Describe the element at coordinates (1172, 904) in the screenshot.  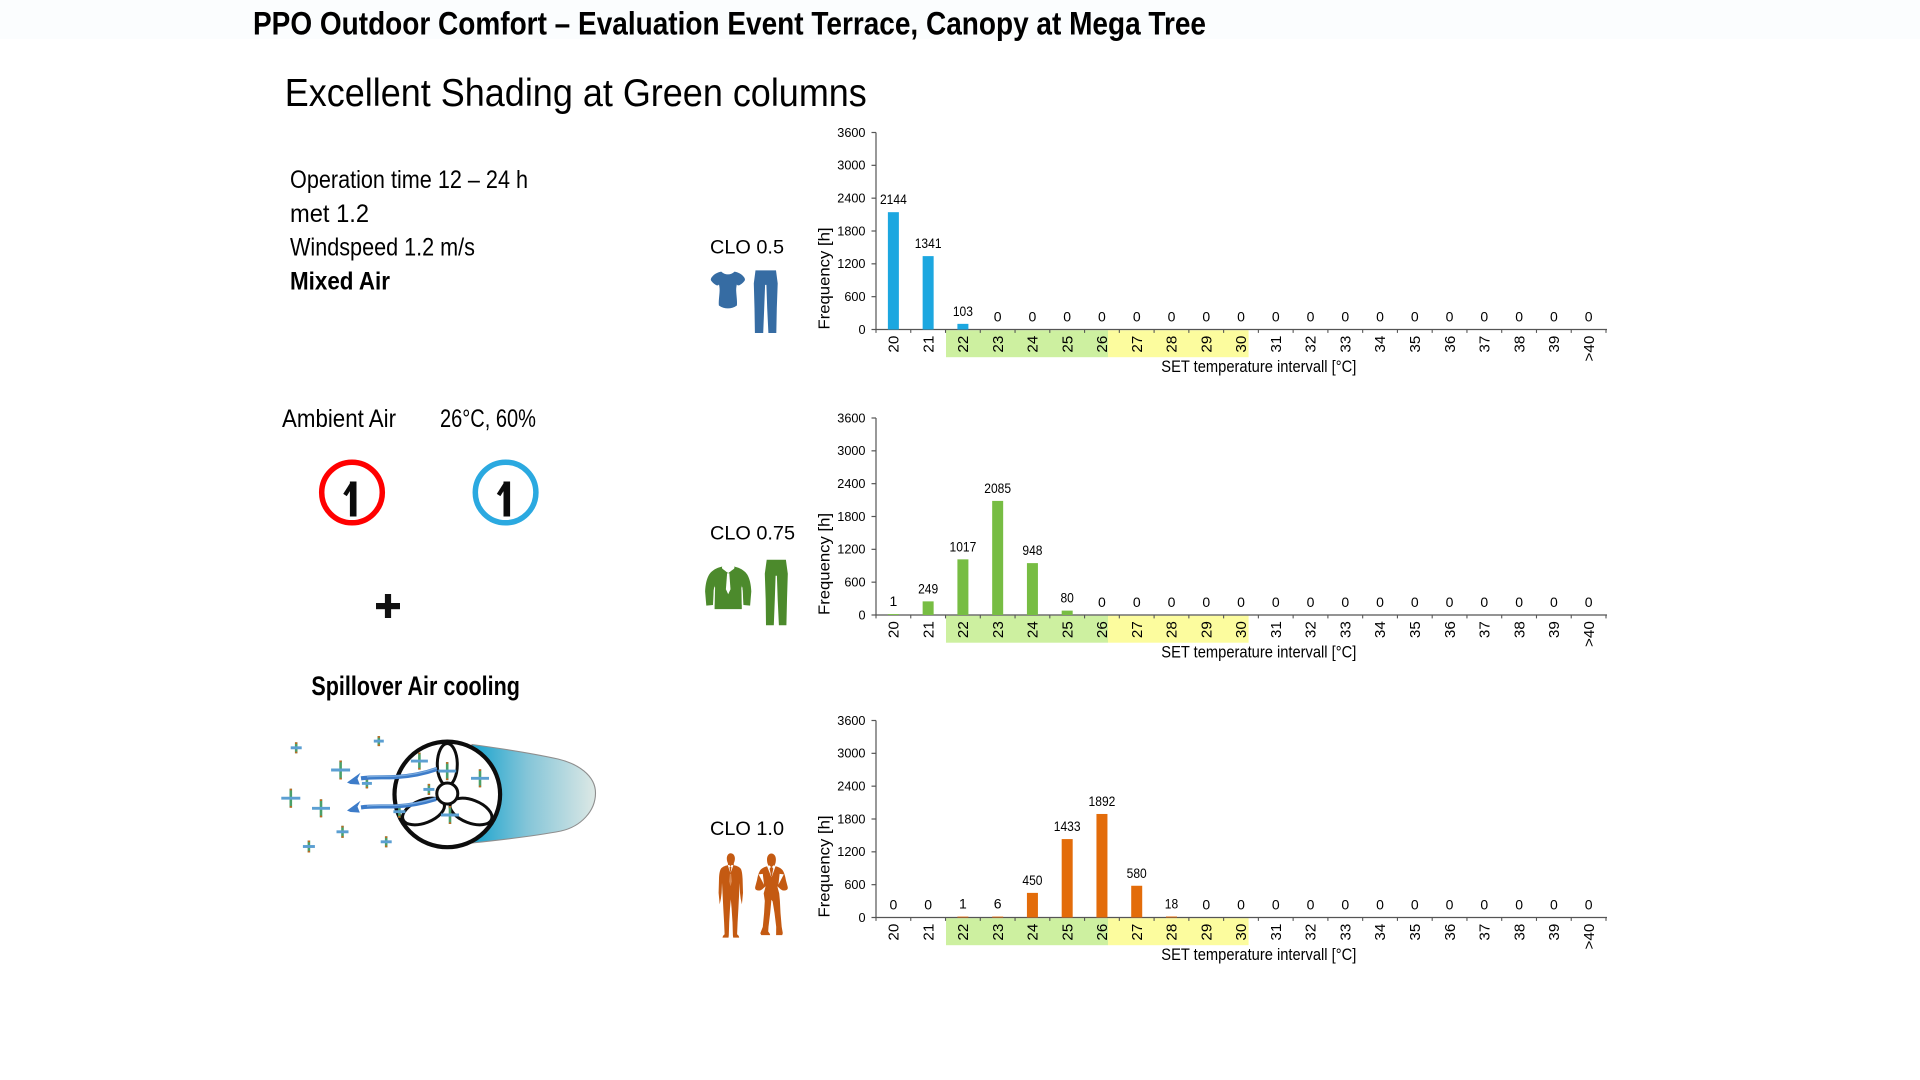
I see `svg-text: 18` at that location.